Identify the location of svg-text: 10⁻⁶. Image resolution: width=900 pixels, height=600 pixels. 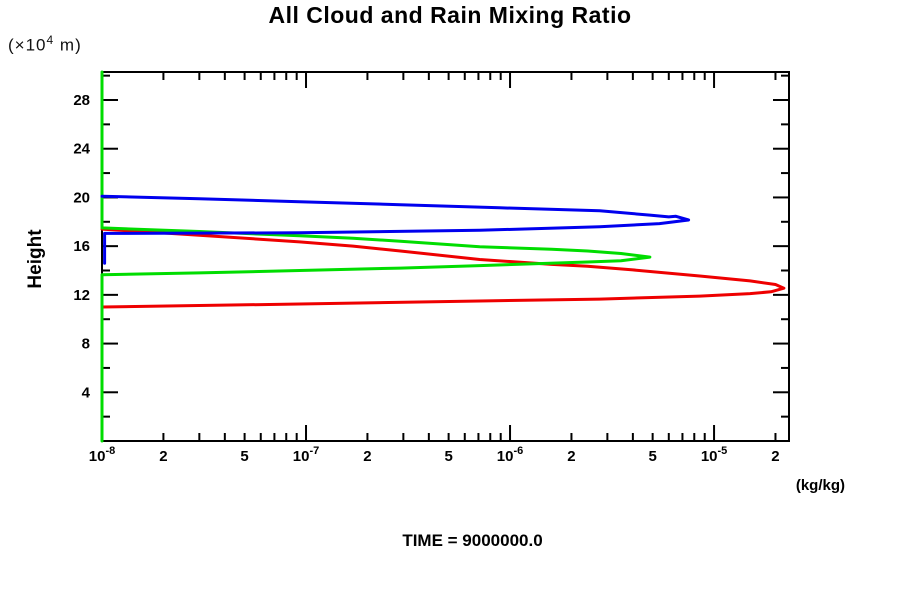
(510, 455).